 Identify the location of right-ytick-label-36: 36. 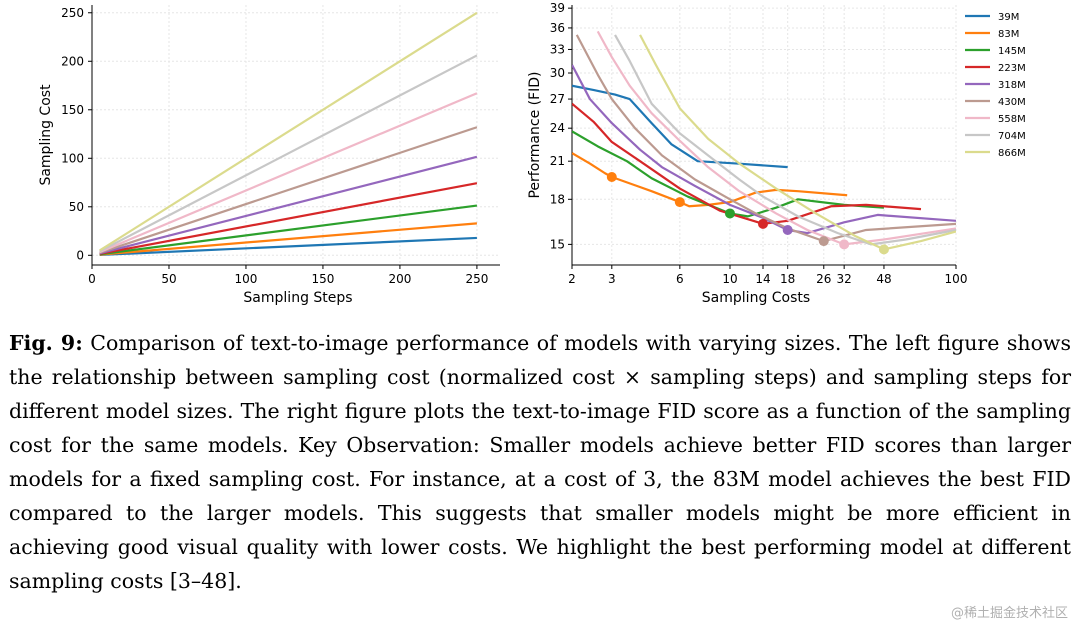
(557, 28).